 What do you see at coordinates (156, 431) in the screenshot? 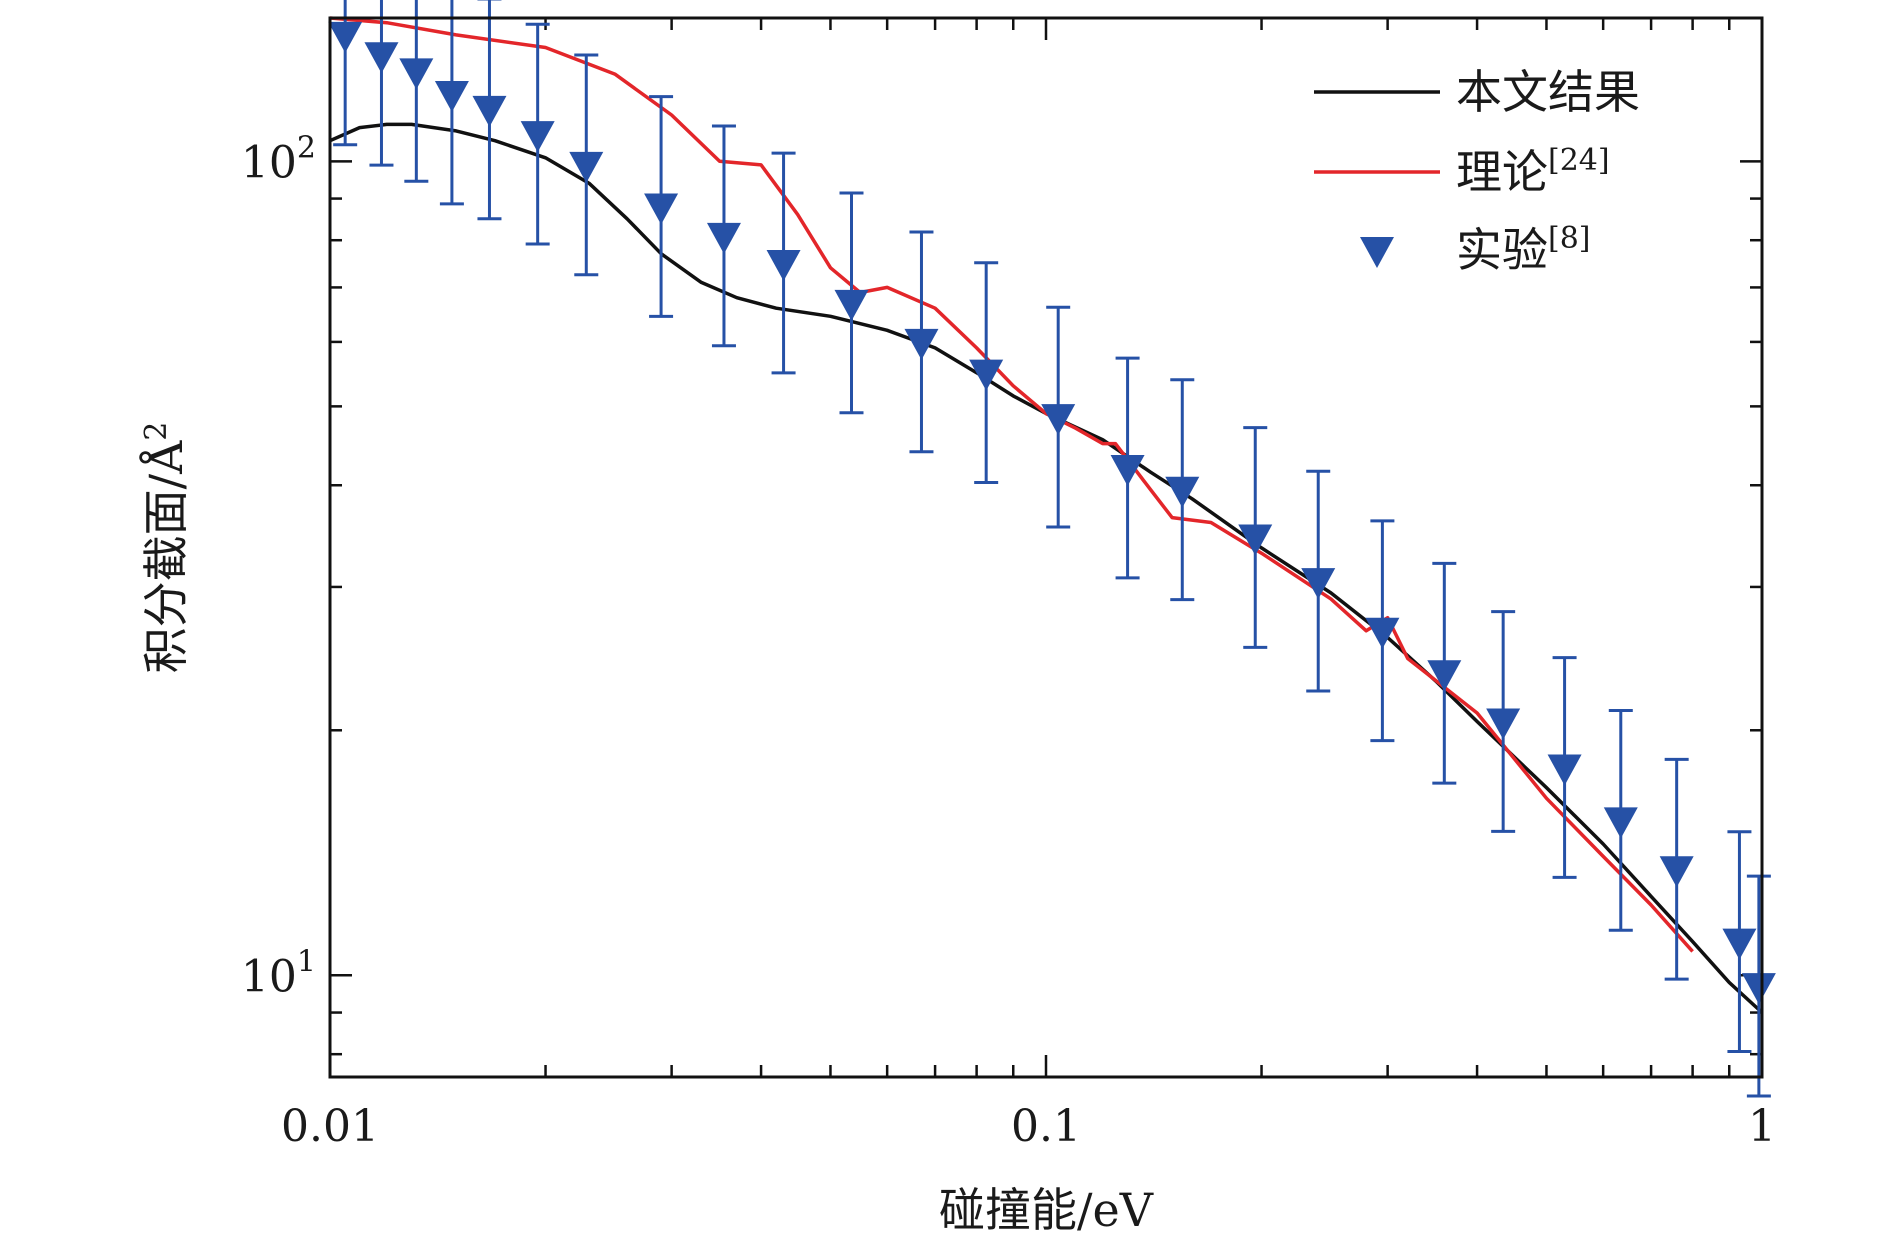
I see `y-axis-title-sup: 2` at bounding box center [156, 431].